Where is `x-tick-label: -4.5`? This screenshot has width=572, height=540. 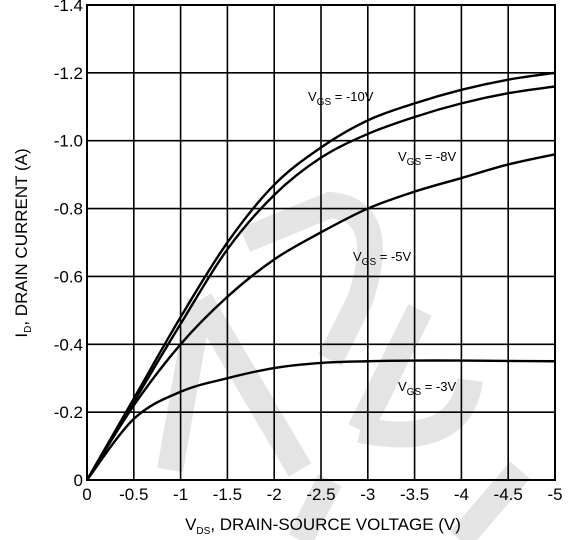
x-tick-label: -4.5 is located at coordinates (508, 494).